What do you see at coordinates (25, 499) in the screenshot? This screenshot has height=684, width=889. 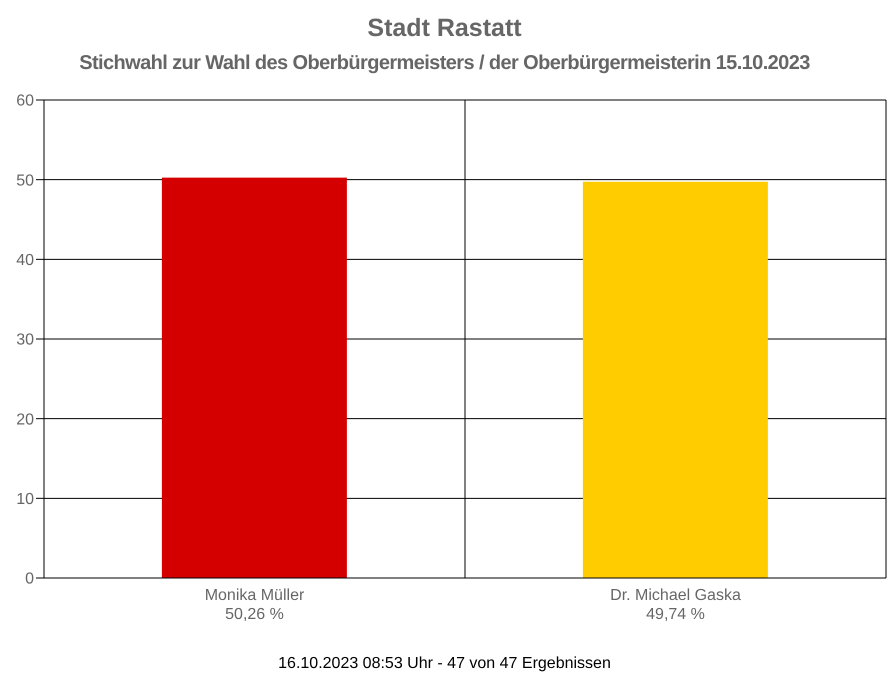 I see `y-tick-label: 10` at bounding box center [25, 499].